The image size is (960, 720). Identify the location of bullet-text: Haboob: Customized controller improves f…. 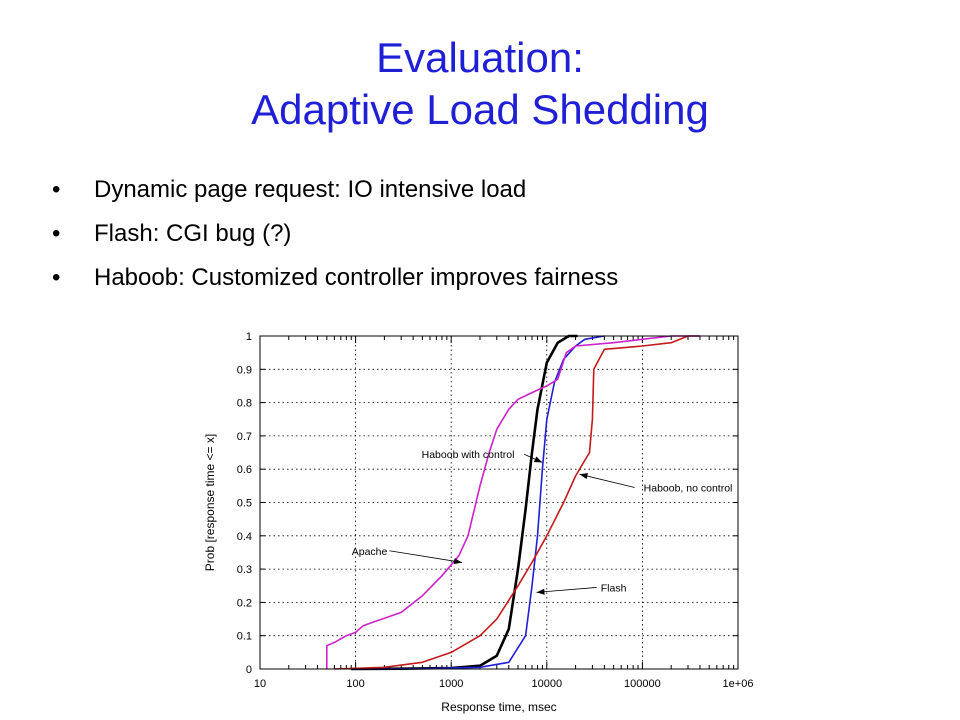
(356, 277).